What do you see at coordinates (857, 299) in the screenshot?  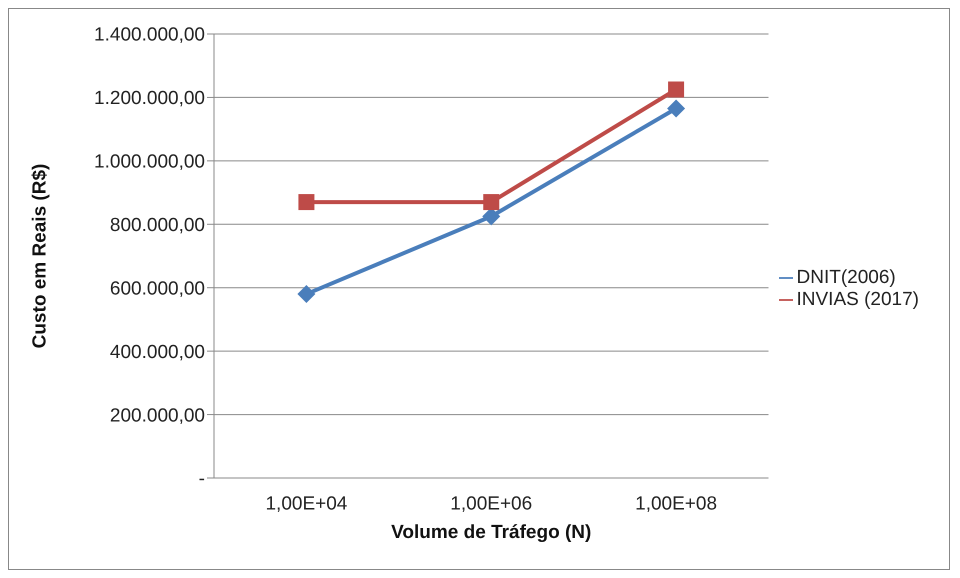 I see `legend-label: INVIAS (2017)` at bounding box center [857, 299].